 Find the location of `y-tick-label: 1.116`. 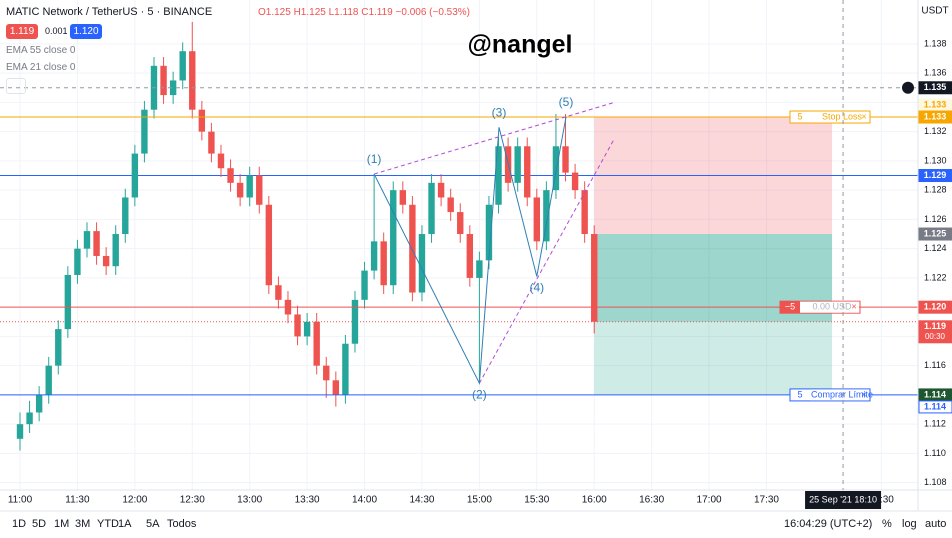

y-tick-label: 1.116 is located at coordinates (935, 365).